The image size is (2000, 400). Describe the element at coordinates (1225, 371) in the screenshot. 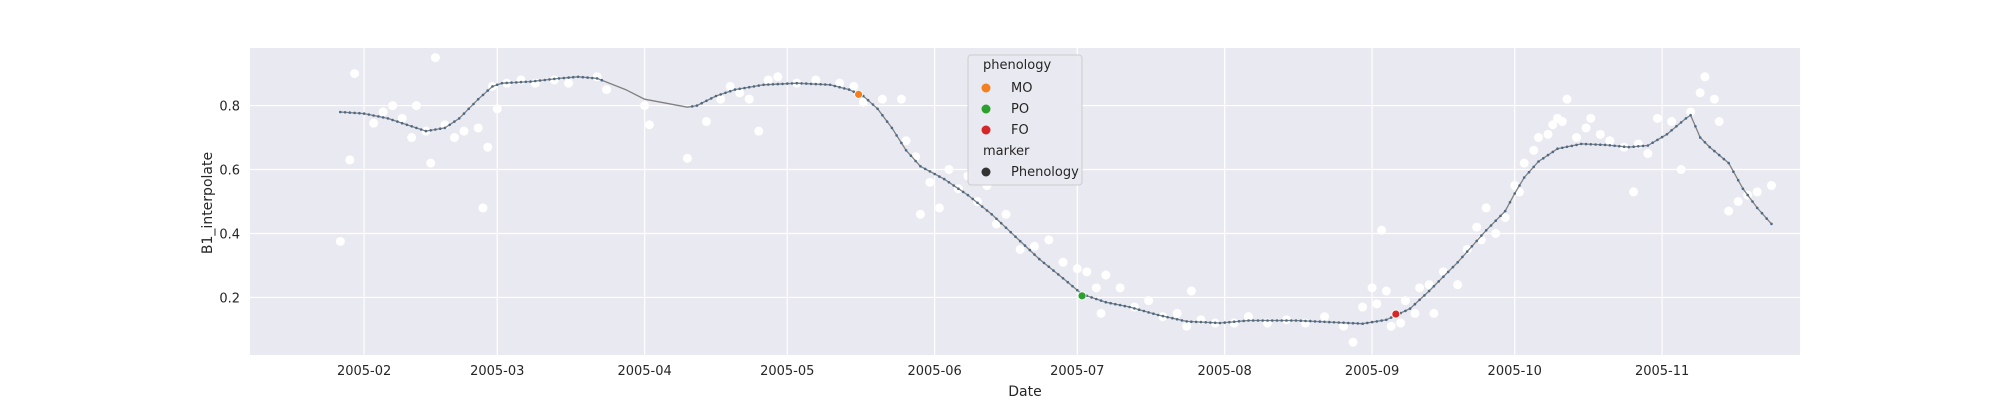

I see `x-tick-label: 2005-08` at that location.